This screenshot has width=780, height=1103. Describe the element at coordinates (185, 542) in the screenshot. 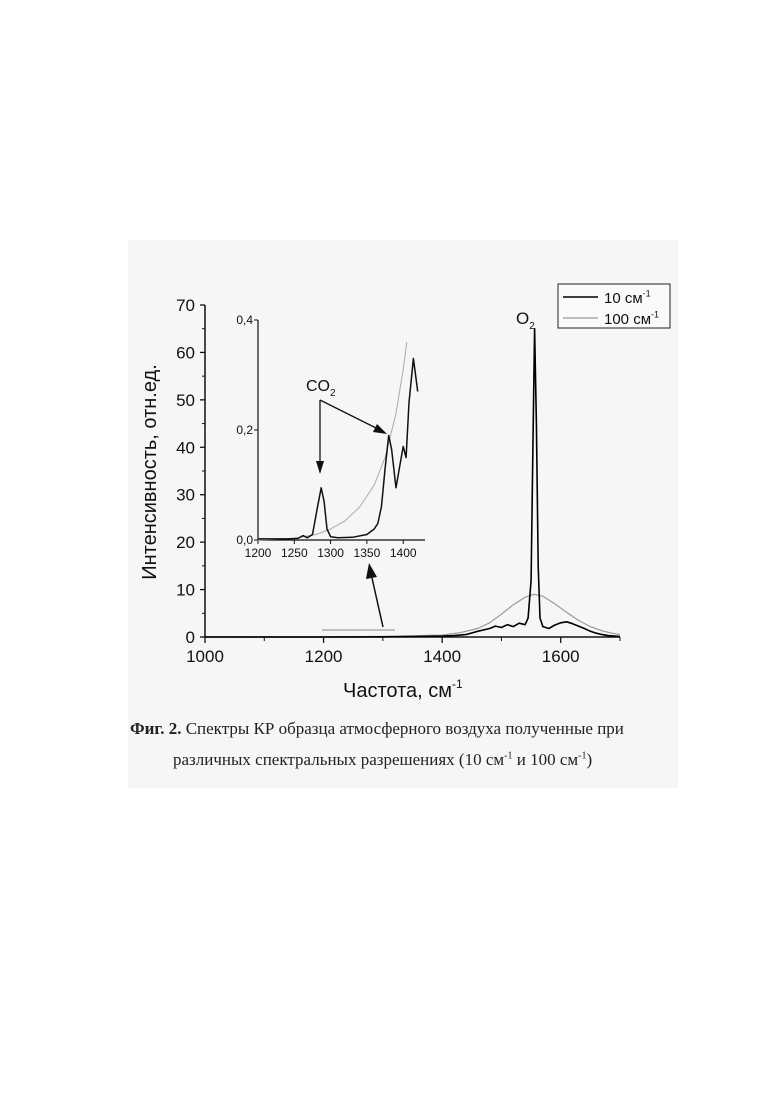

I see `main-y-tick-label: 20` at that location.